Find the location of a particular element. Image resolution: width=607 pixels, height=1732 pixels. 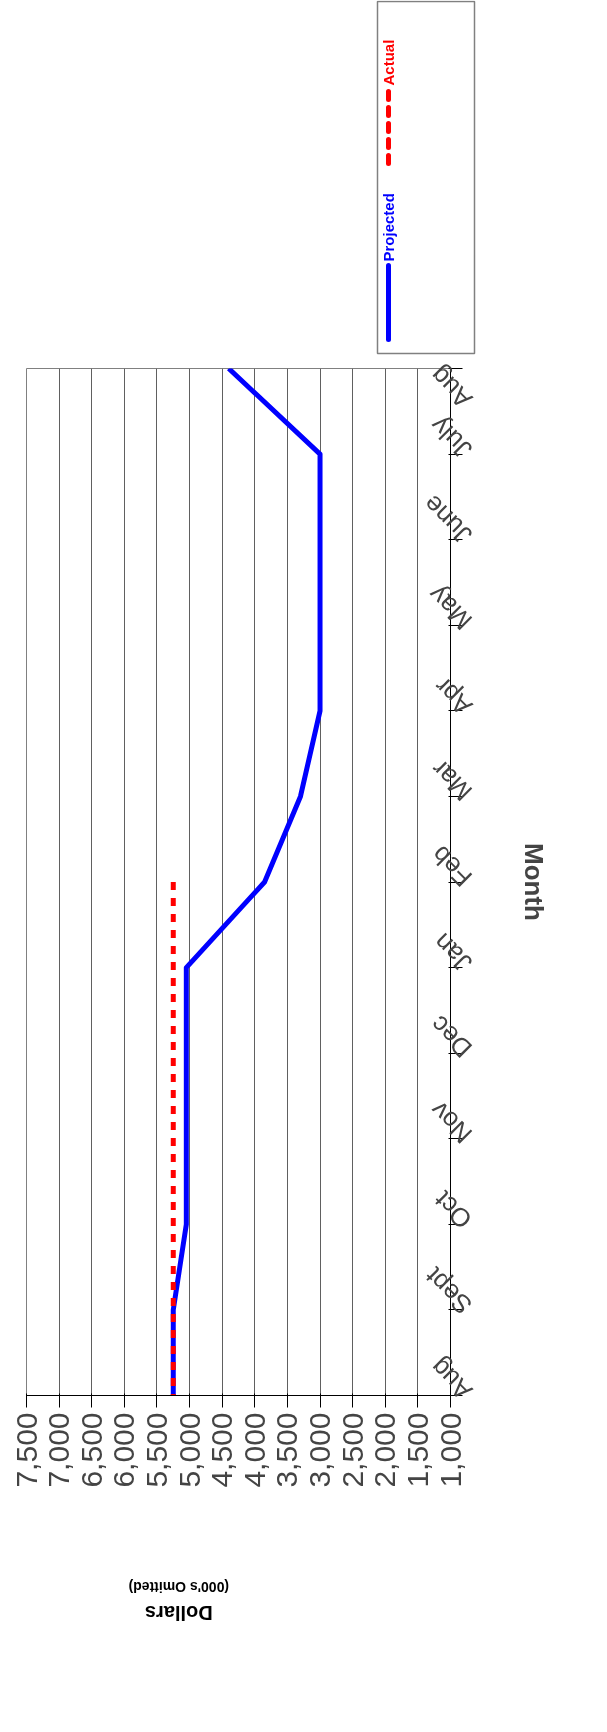

y-tick-label: Feb is located at coordinates (452, 866).